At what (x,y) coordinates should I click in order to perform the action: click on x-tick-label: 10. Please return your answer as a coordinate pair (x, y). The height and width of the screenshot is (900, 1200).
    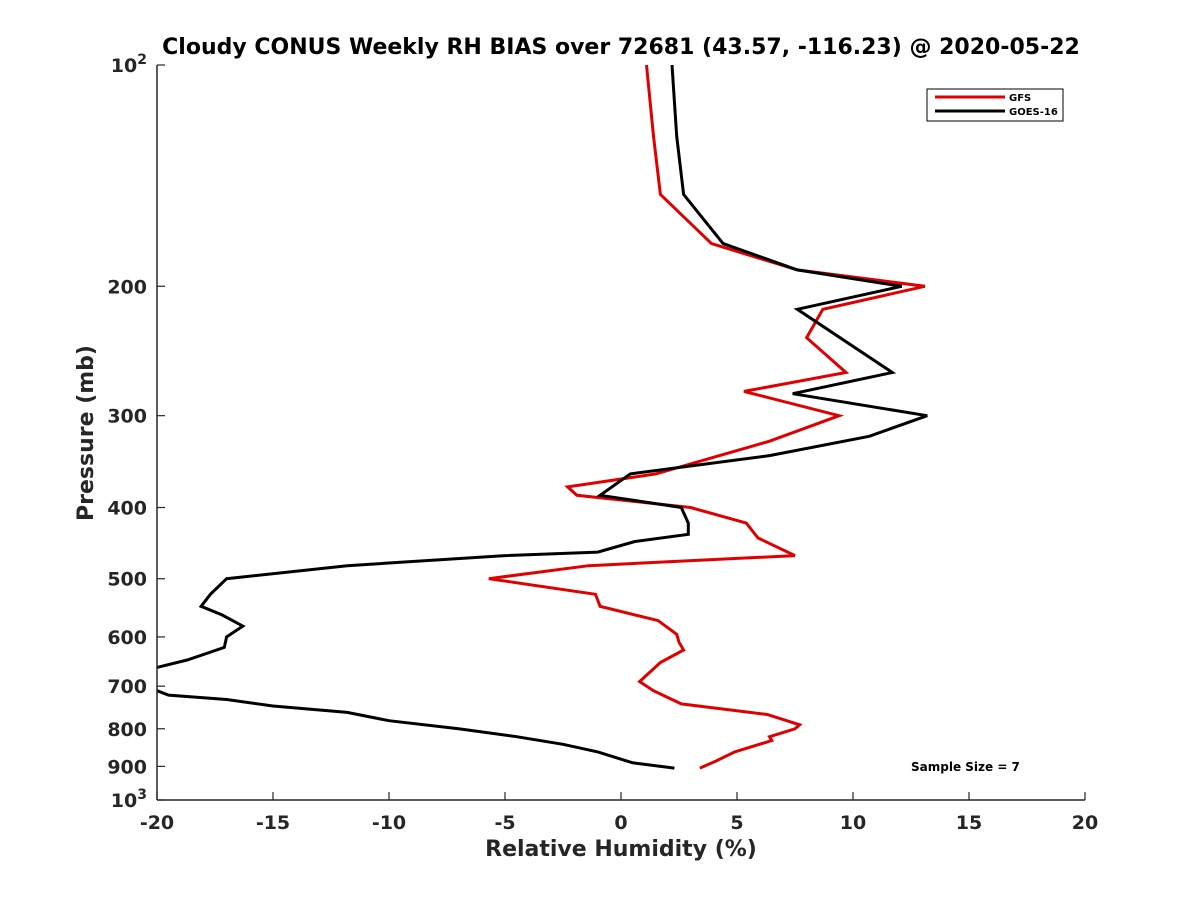
    Looking at the image, I should click on (853, 823).